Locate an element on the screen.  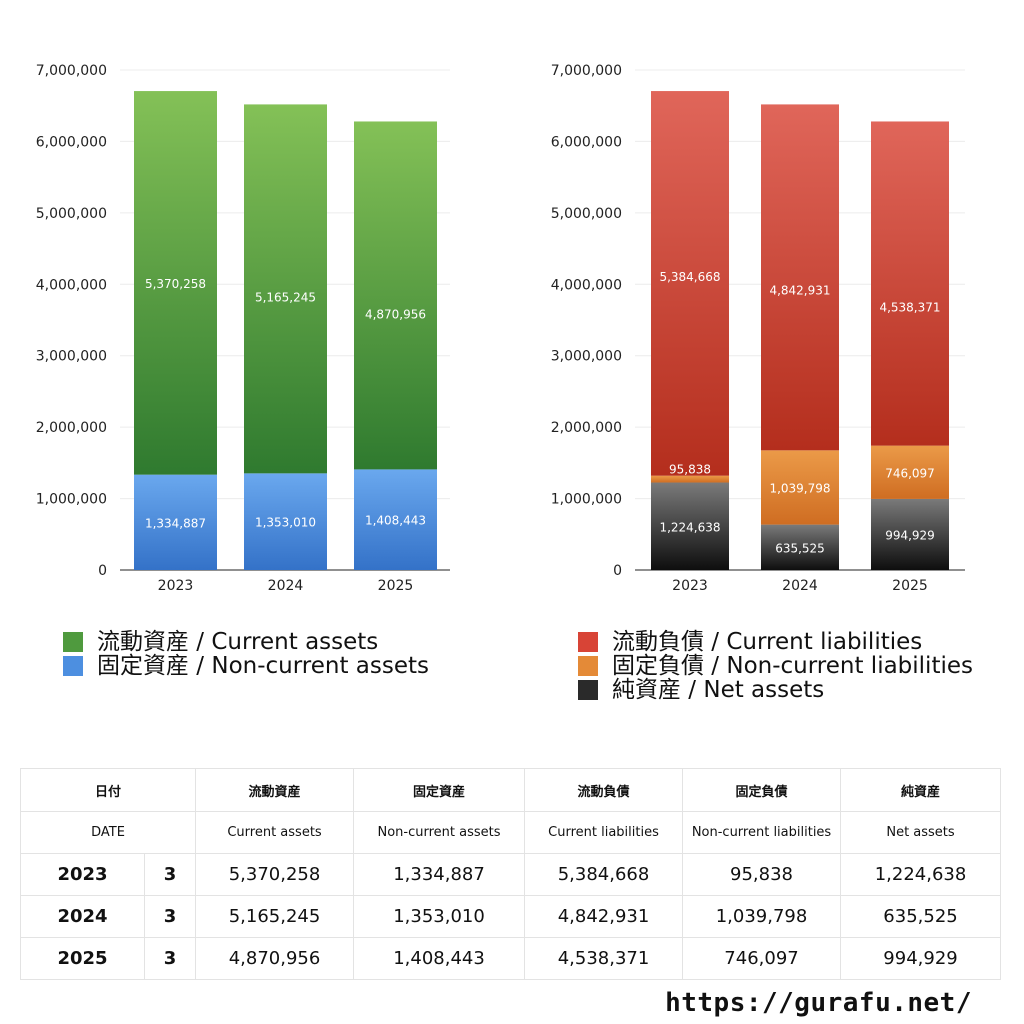
legend-item-current-liabilities: 流動負債 / Current liabilities is located at coordinates (775, 642).